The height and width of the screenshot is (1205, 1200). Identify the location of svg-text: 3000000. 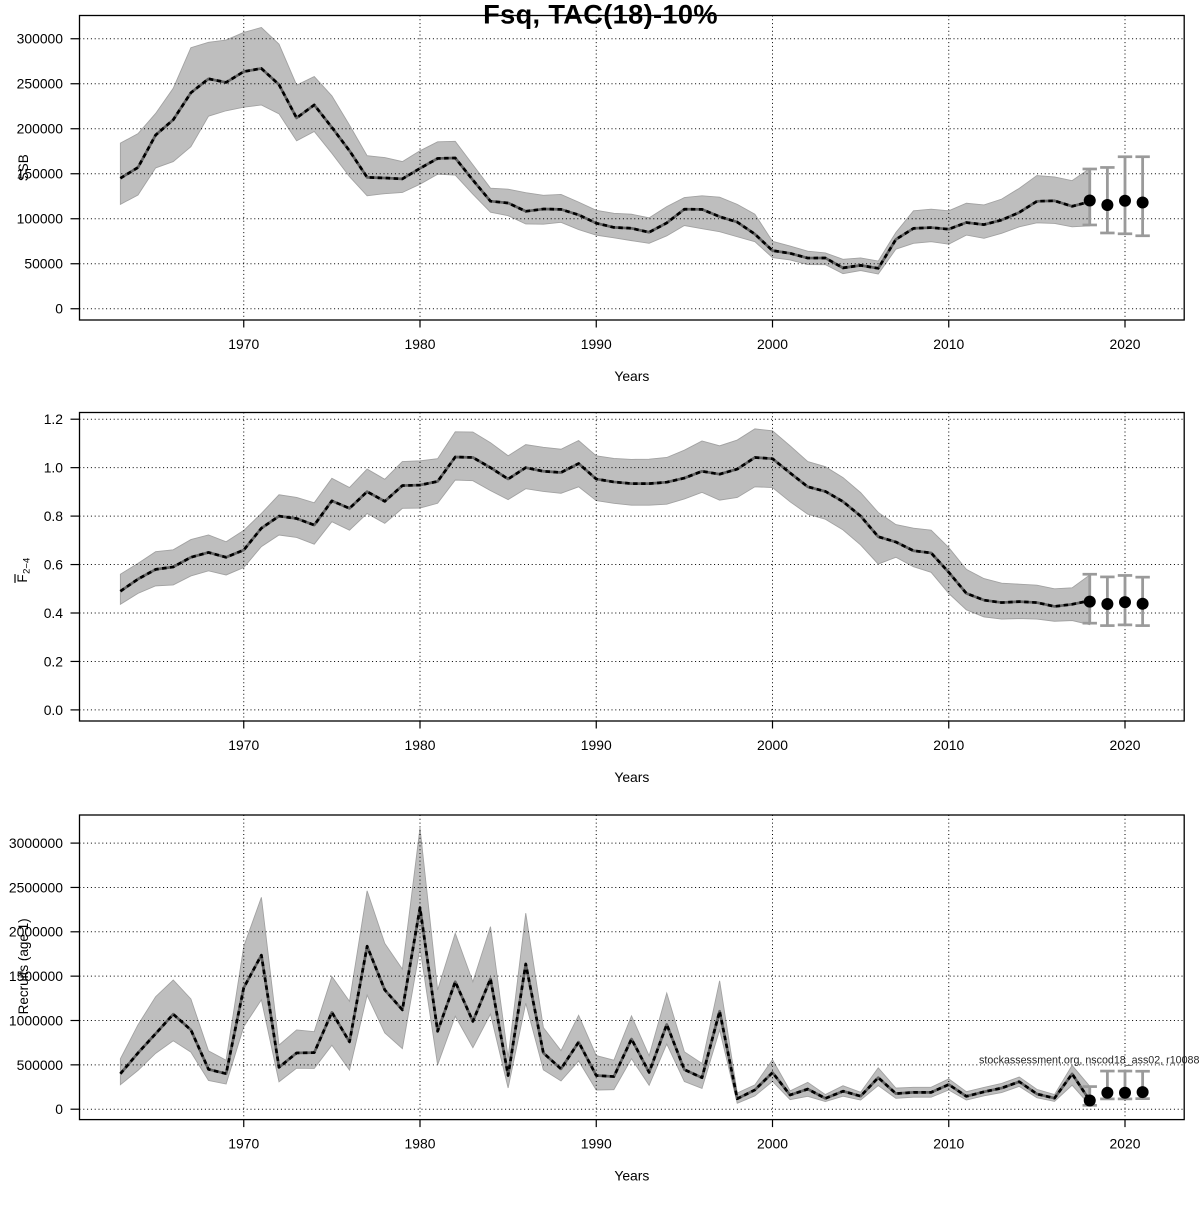
(36, 843).